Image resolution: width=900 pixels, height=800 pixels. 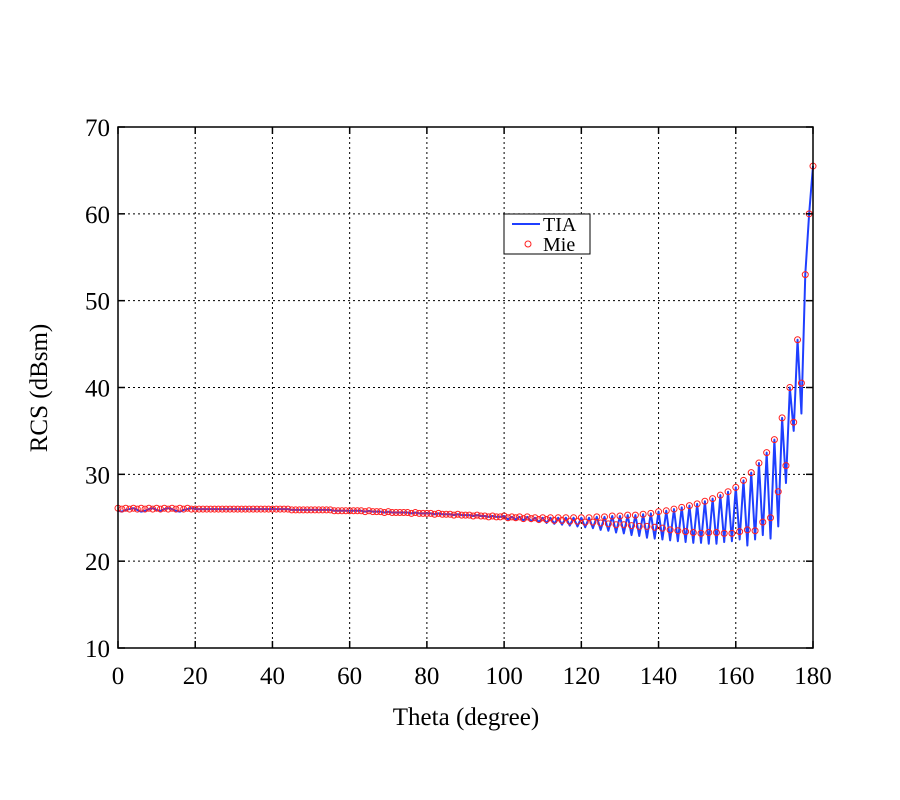 I want to click on legend: TIA Mie, so click(x=547, y=234).